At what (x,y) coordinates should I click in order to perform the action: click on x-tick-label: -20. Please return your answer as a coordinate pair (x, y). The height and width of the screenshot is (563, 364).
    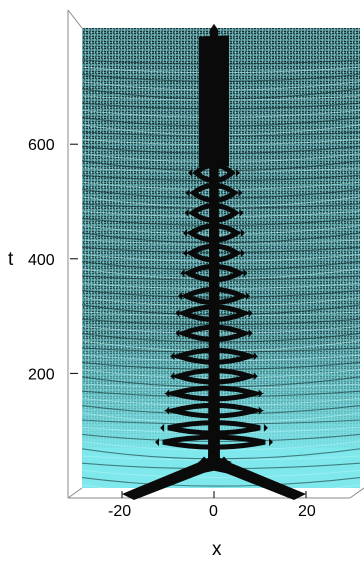
    Looking at the image, I should click on (119, 511).